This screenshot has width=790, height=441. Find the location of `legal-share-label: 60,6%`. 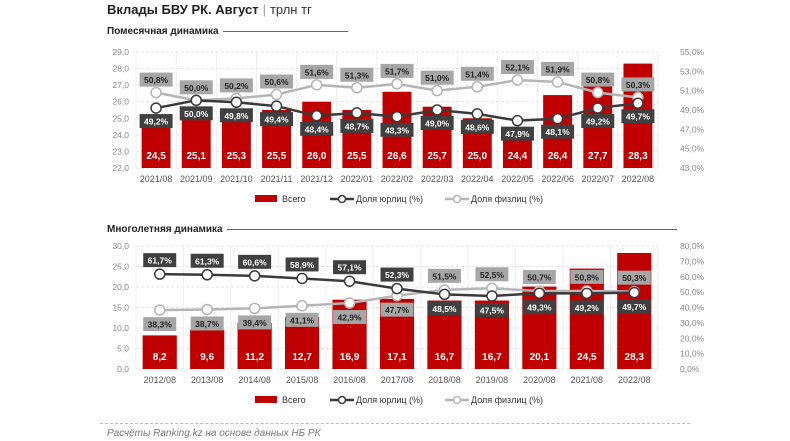

legal-share-label: 60,6% is located at coordinates (255, 261).